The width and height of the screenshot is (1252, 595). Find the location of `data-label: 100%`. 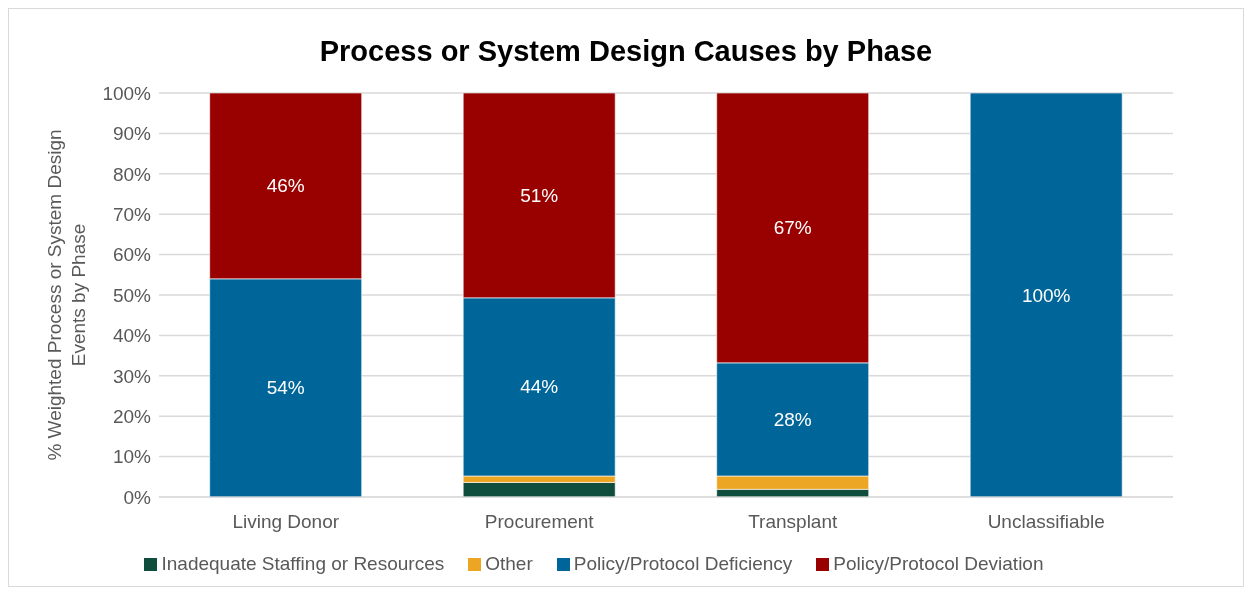

data-label: 100% is located at coordinates (1046, 295).